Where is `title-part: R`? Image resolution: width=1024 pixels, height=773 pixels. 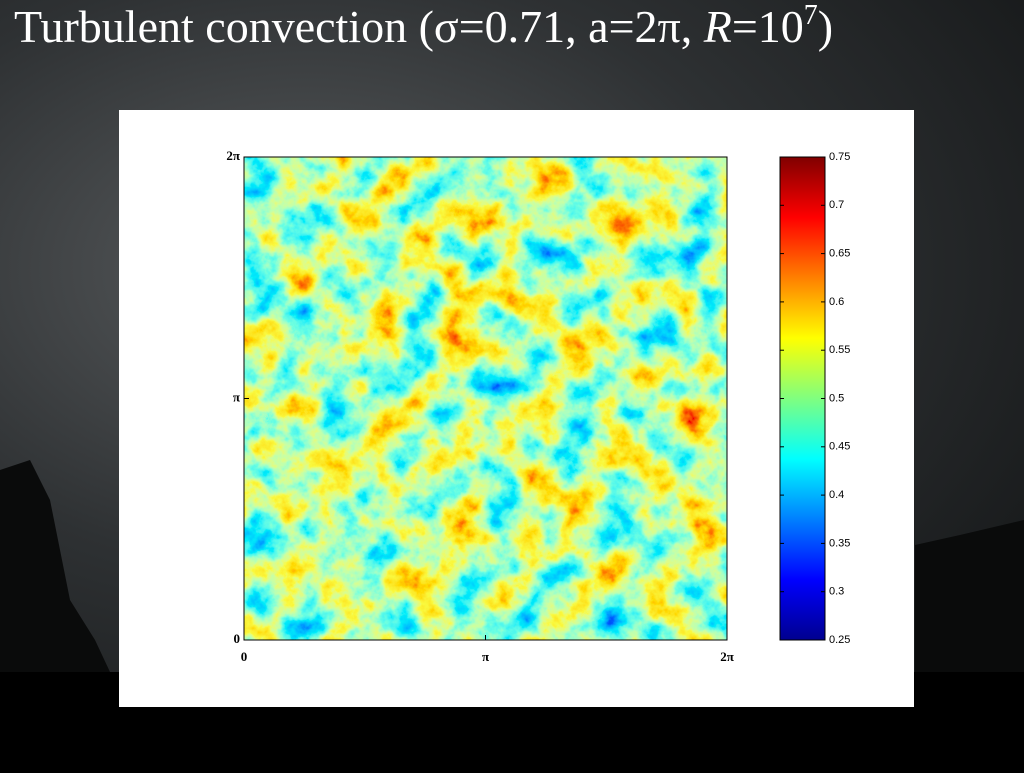
title-part: R is located at coordinates (717, 26).